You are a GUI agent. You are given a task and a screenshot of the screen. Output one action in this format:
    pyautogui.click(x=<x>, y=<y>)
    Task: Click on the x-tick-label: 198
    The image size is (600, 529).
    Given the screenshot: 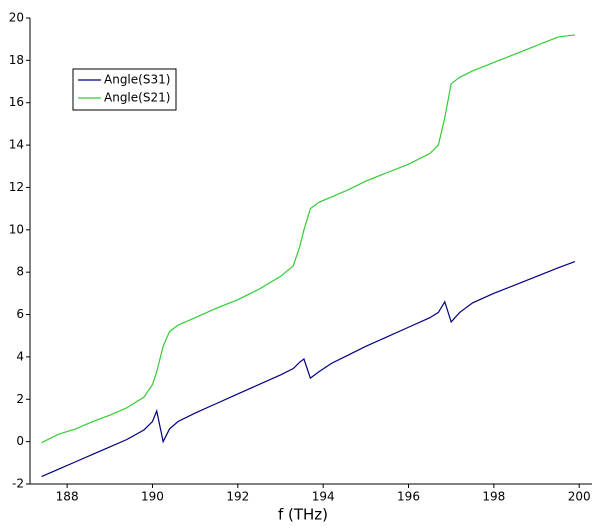 What is the action you would take?
    pyautogui.click(x=493, y=497)
    